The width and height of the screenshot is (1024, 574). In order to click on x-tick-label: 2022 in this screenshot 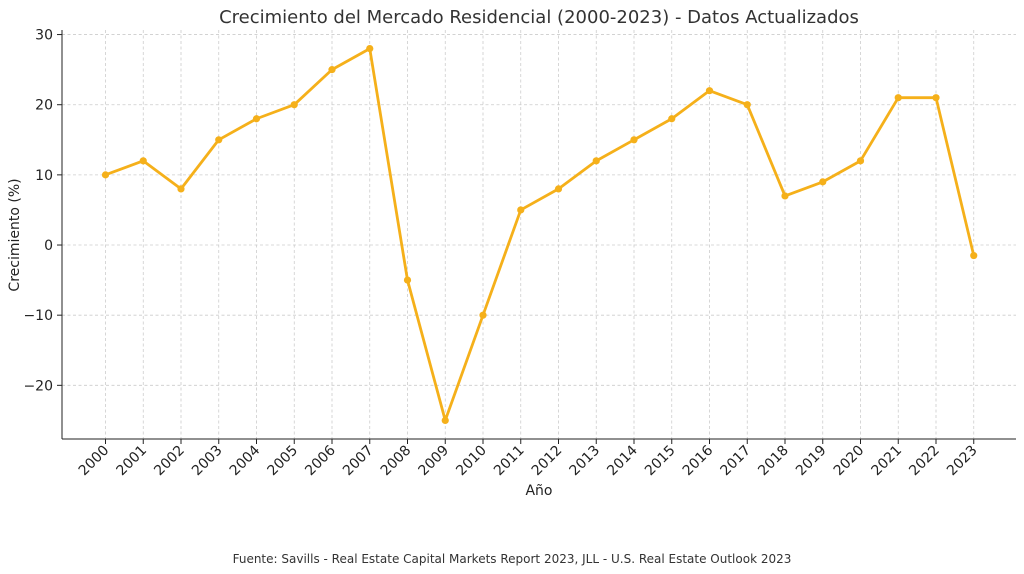, I will do `click(924, 461)`.